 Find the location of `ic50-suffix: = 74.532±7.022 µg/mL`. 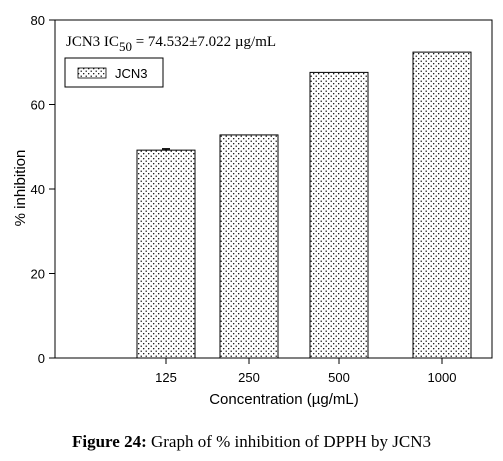

ic50-suffix: = 74.532±7.022 µg/mL is located at coordinates (204, 42).